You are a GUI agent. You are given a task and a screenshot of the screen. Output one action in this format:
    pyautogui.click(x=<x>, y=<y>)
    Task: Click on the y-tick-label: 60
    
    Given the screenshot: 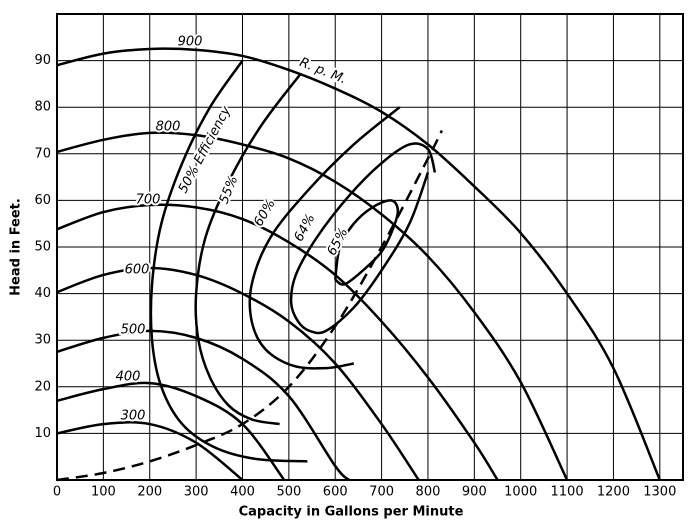 What is the action you would take?
    pyautogui.click(x=42, y=200)
    